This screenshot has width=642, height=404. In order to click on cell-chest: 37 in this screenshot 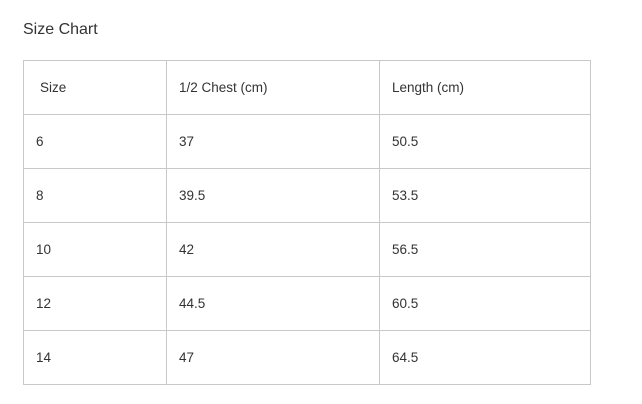, I will do `click(273, 141)`.